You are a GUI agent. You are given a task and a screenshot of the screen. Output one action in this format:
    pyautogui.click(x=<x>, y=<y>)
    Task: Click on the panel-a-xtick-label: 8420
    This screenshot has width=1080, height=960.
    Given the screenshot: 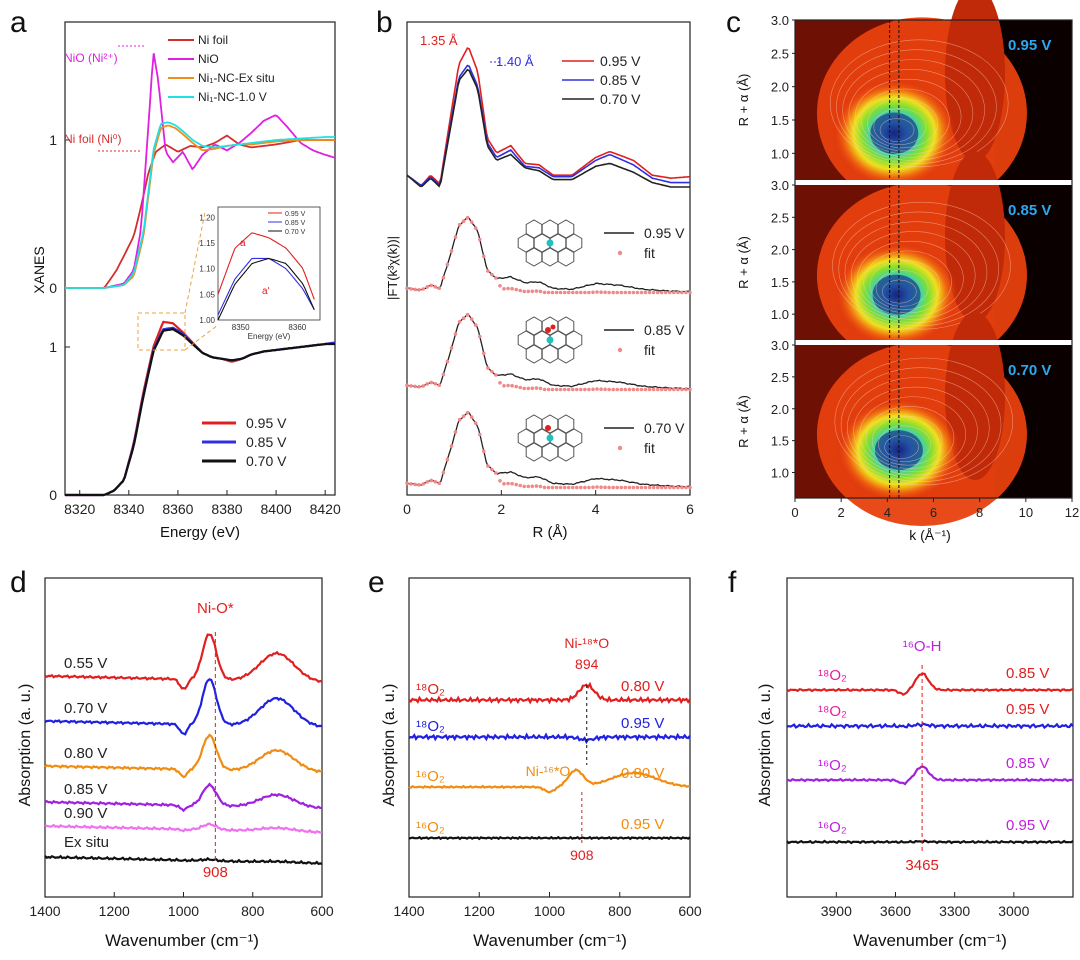 What is the action you would take?
    pyautogui.click(x=325, y=509)
    